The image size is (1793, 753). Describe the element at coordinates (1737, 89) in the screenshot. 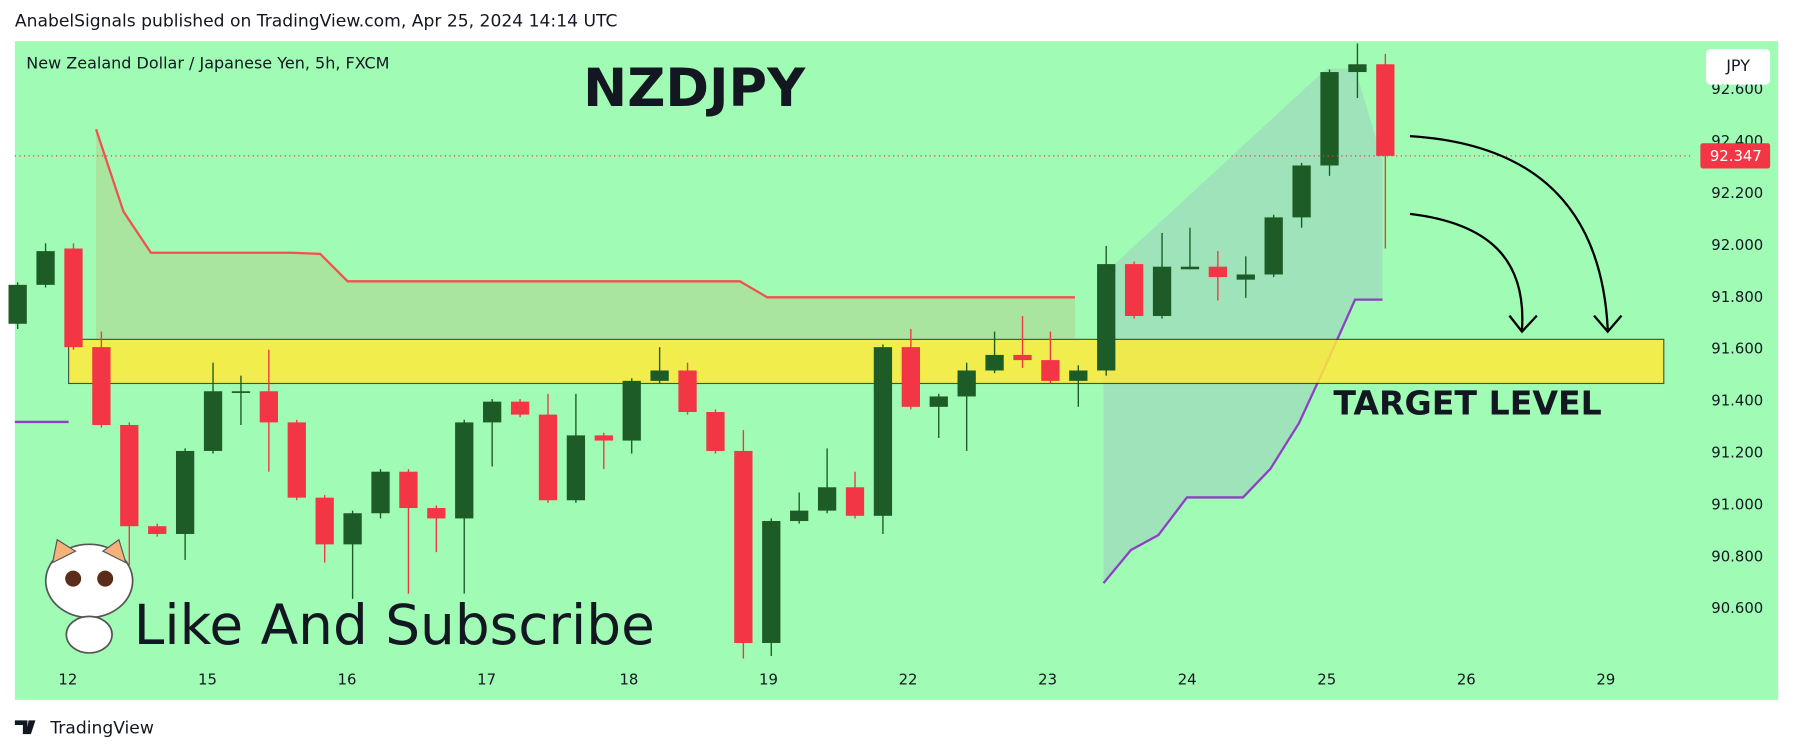

I see `y-tick-label: 92.600` at that location.